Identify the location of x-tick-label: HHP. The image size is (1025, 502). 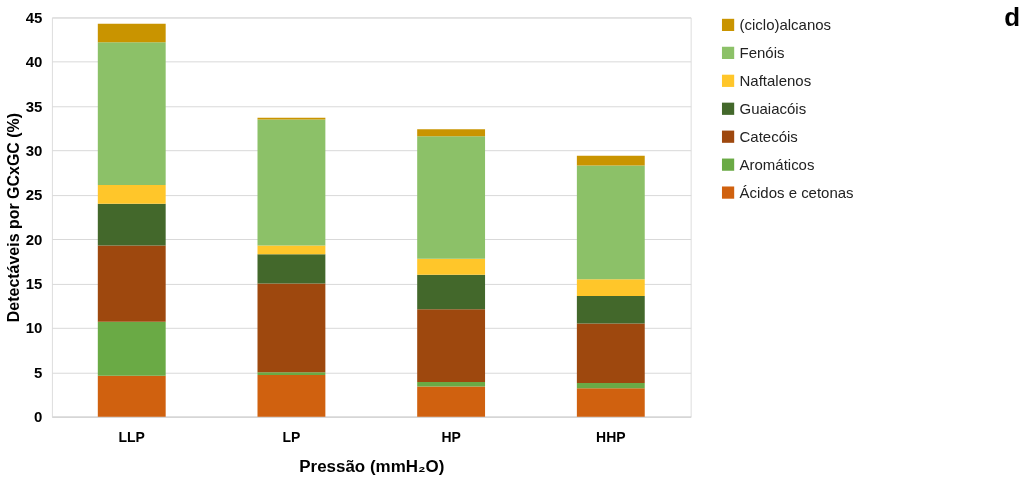
(611, 437).